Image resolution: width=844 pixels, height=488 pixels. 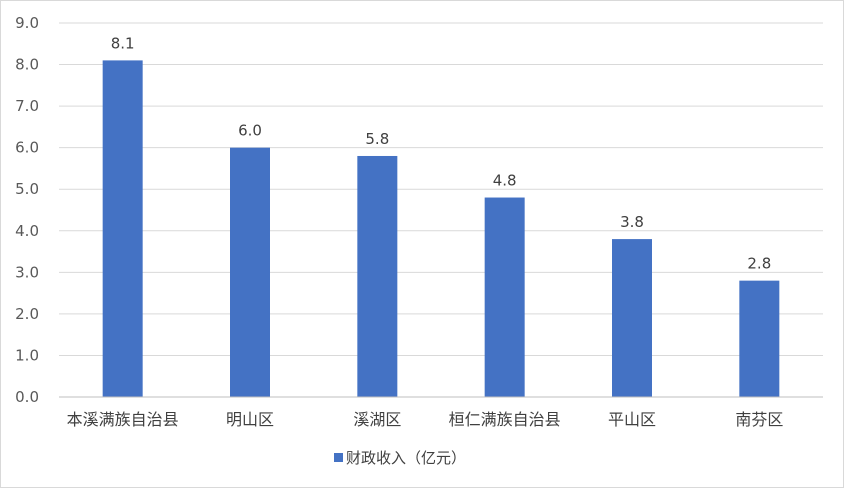 What do you see at coordinates (759, 264) in the screenshot?
I see `data-label: 2.8` at bounding box center [759, 264].